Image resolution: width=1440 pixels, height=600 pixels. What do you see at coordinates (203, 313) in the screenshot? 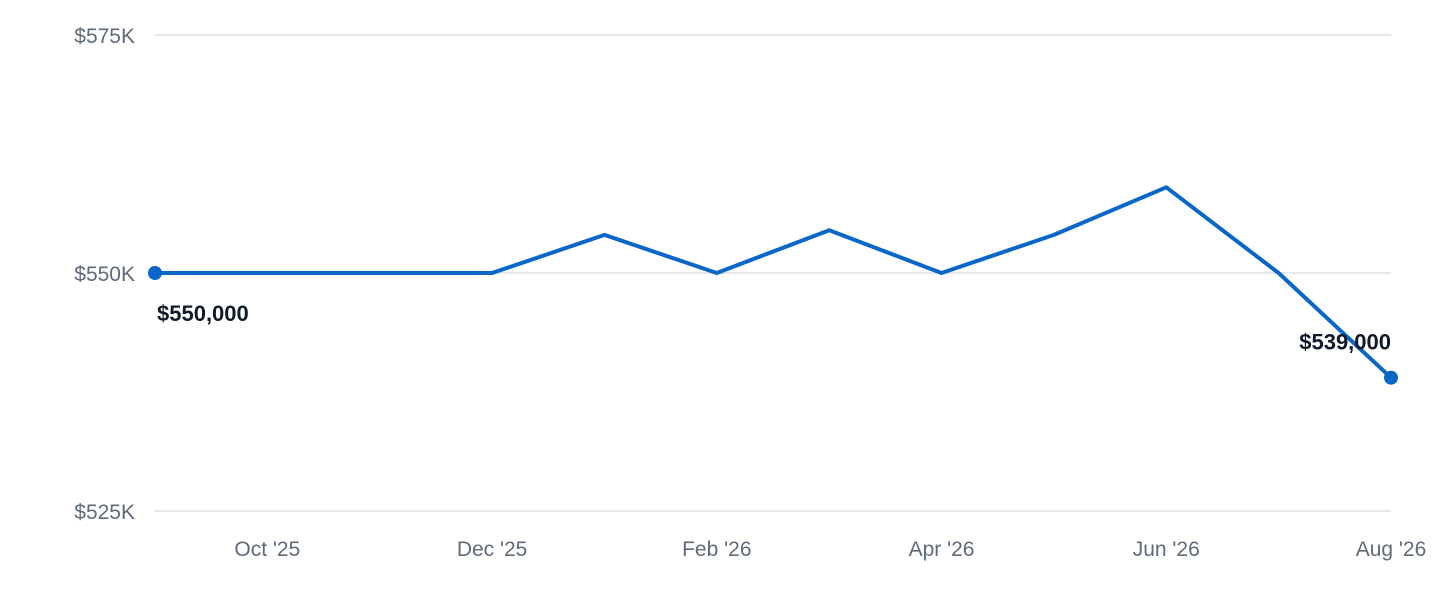
I see `data-label: $550,000` at bounding box center [203, 313].